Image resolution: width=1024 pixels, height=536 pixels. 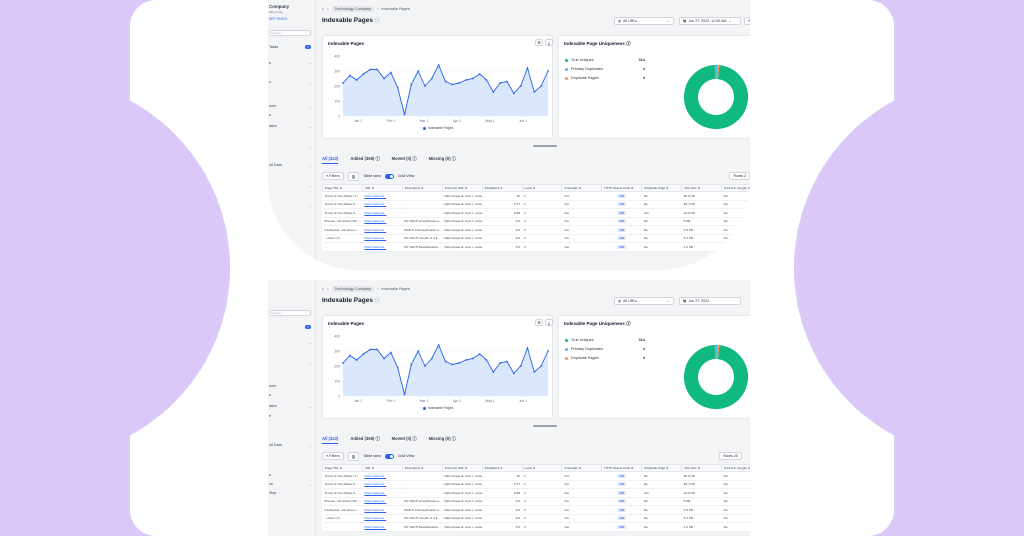 What do you see at coordinates (353, 456) in the screenshot?
I see `columns-icon: ▥` at bounding box center [353, 456].